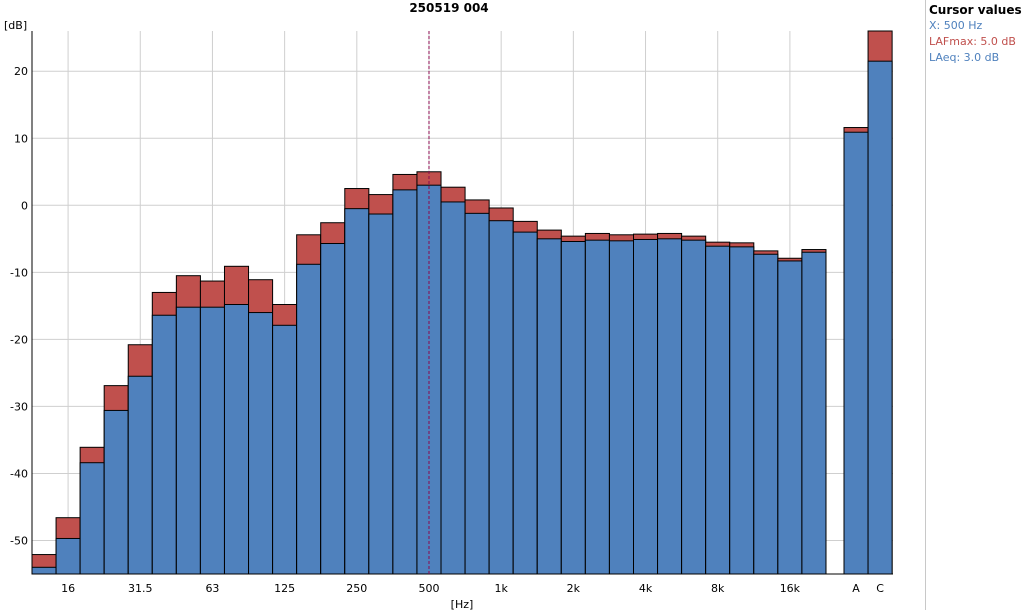 The height and width of the screenshot is (616, 1027). Describe the element at coordinates (24, 205) in the screenshot. I see `y-tick-label: 0` at that location.